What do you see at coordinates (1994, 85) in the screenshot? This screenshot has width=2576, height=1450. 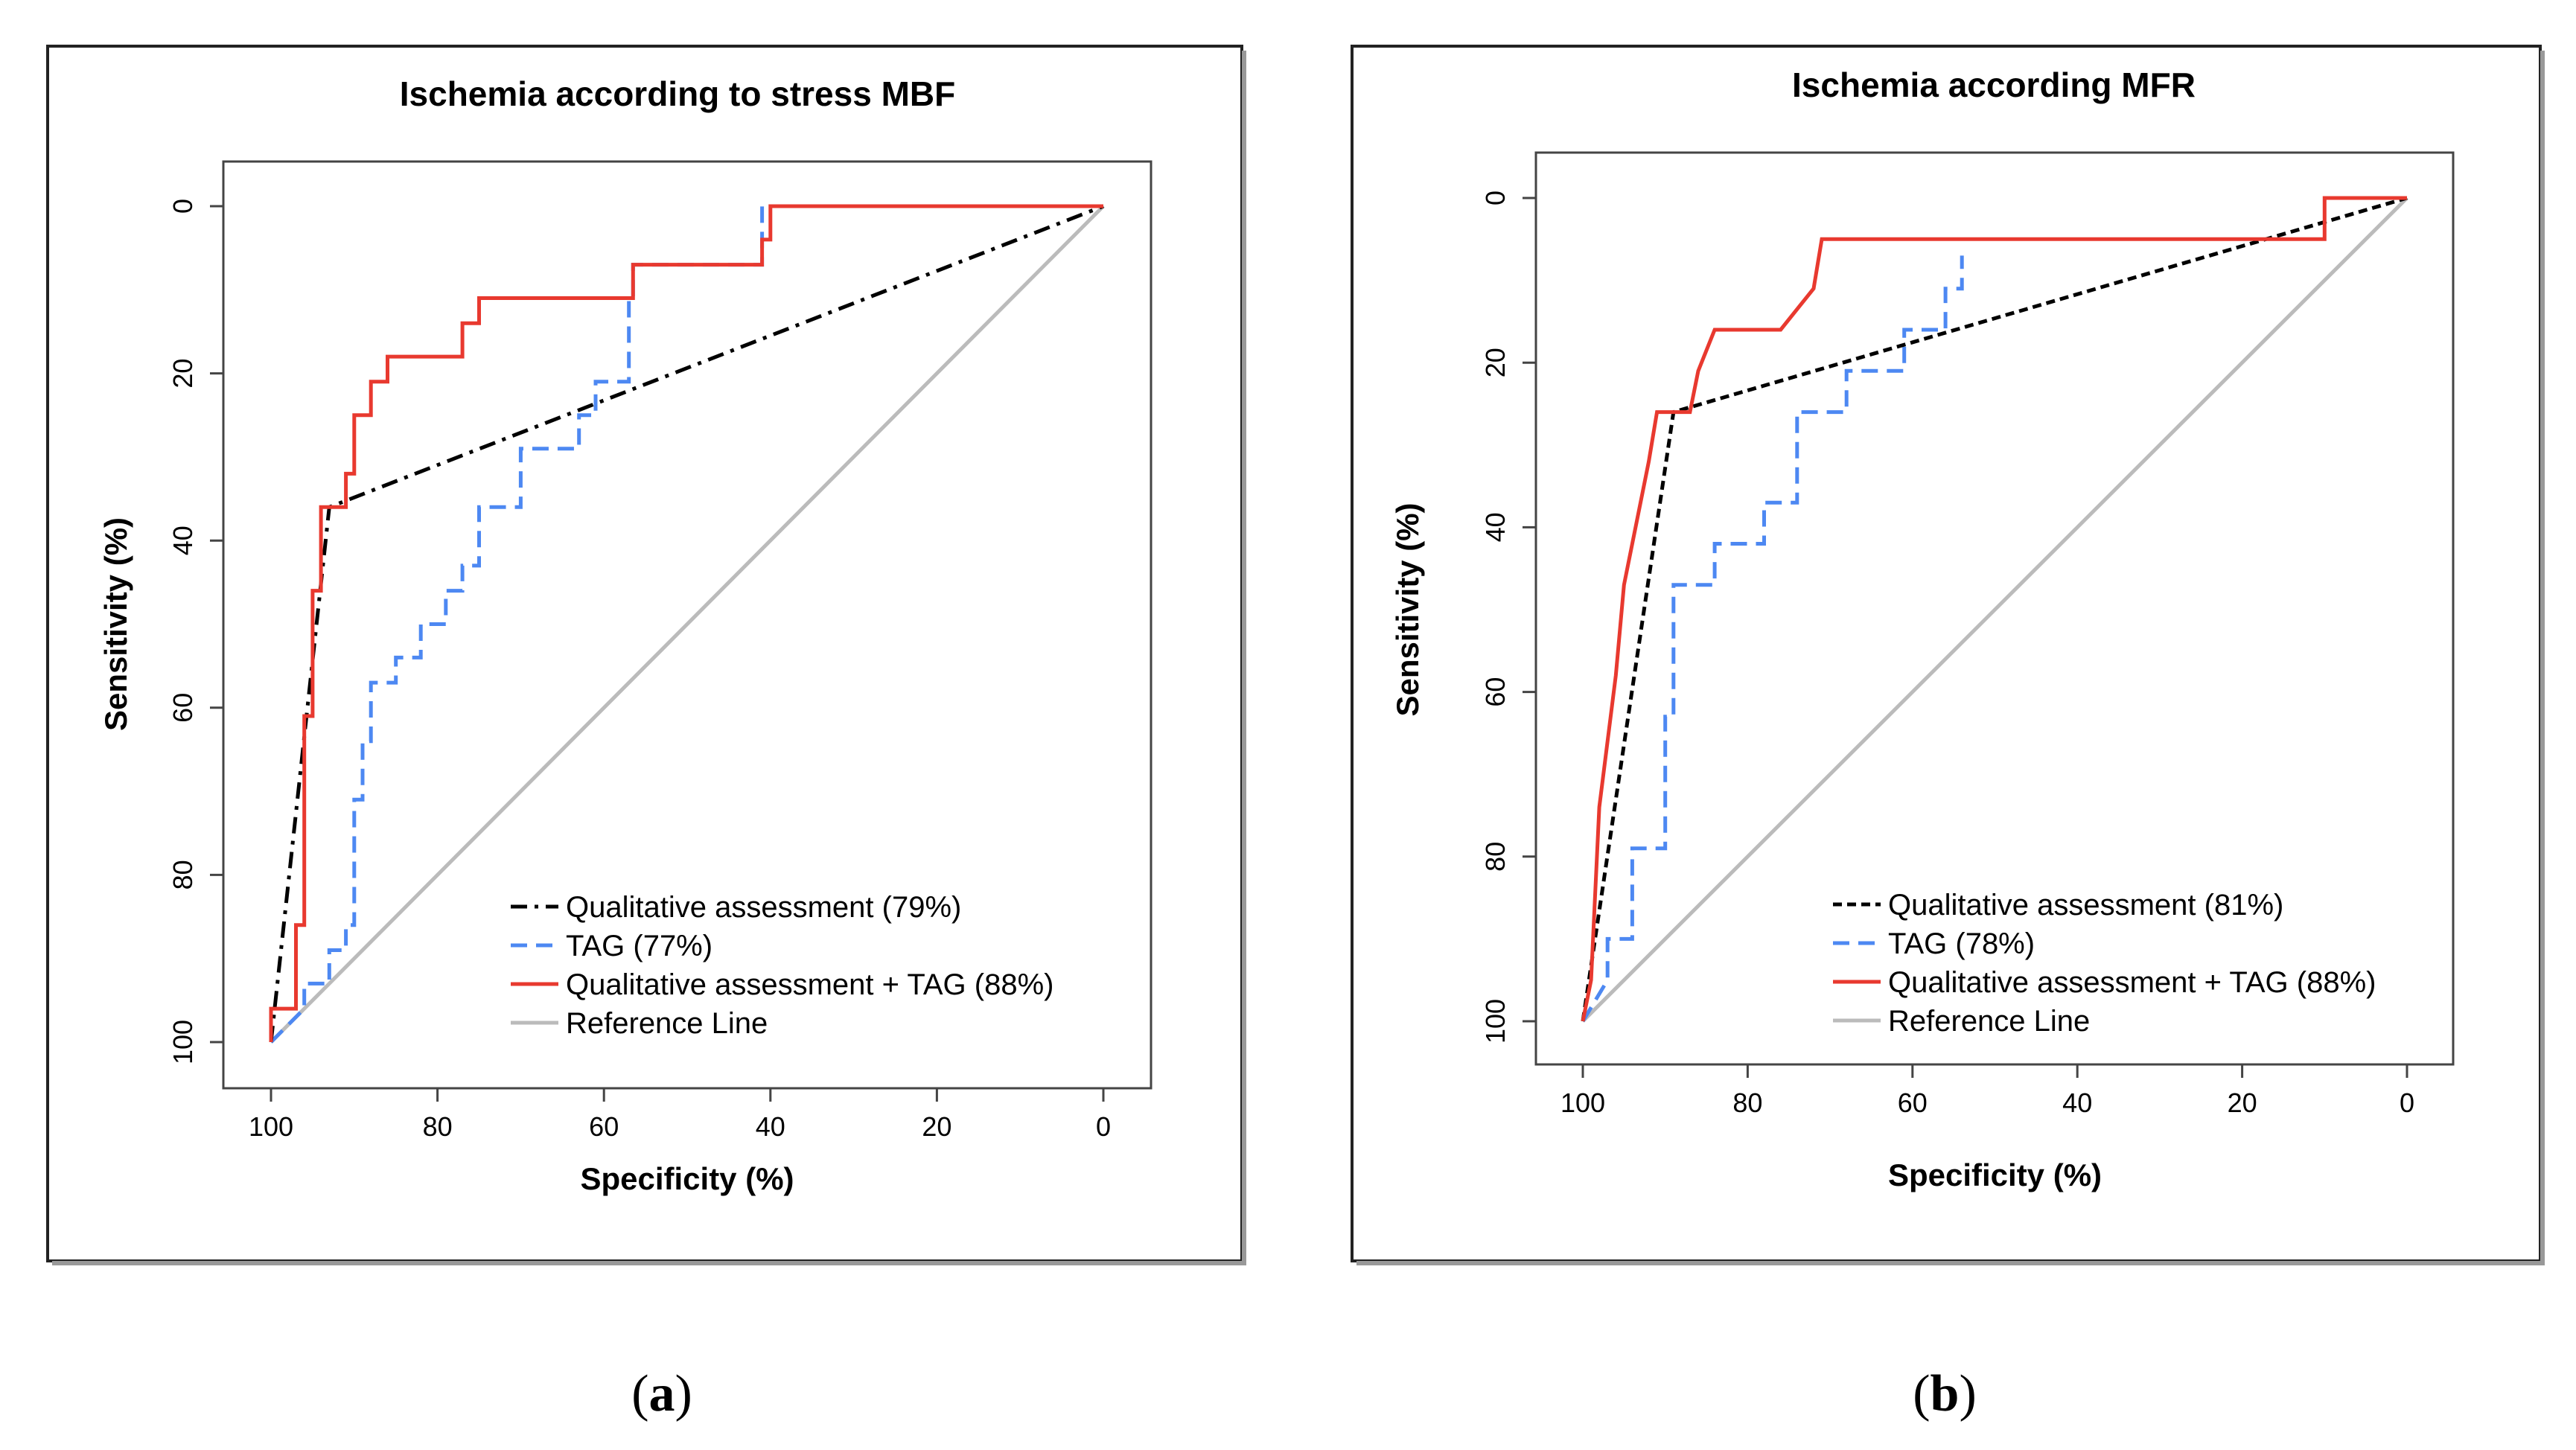 I see `chart-title: Ischemia according MFR` at bounding box center [1994, 85].